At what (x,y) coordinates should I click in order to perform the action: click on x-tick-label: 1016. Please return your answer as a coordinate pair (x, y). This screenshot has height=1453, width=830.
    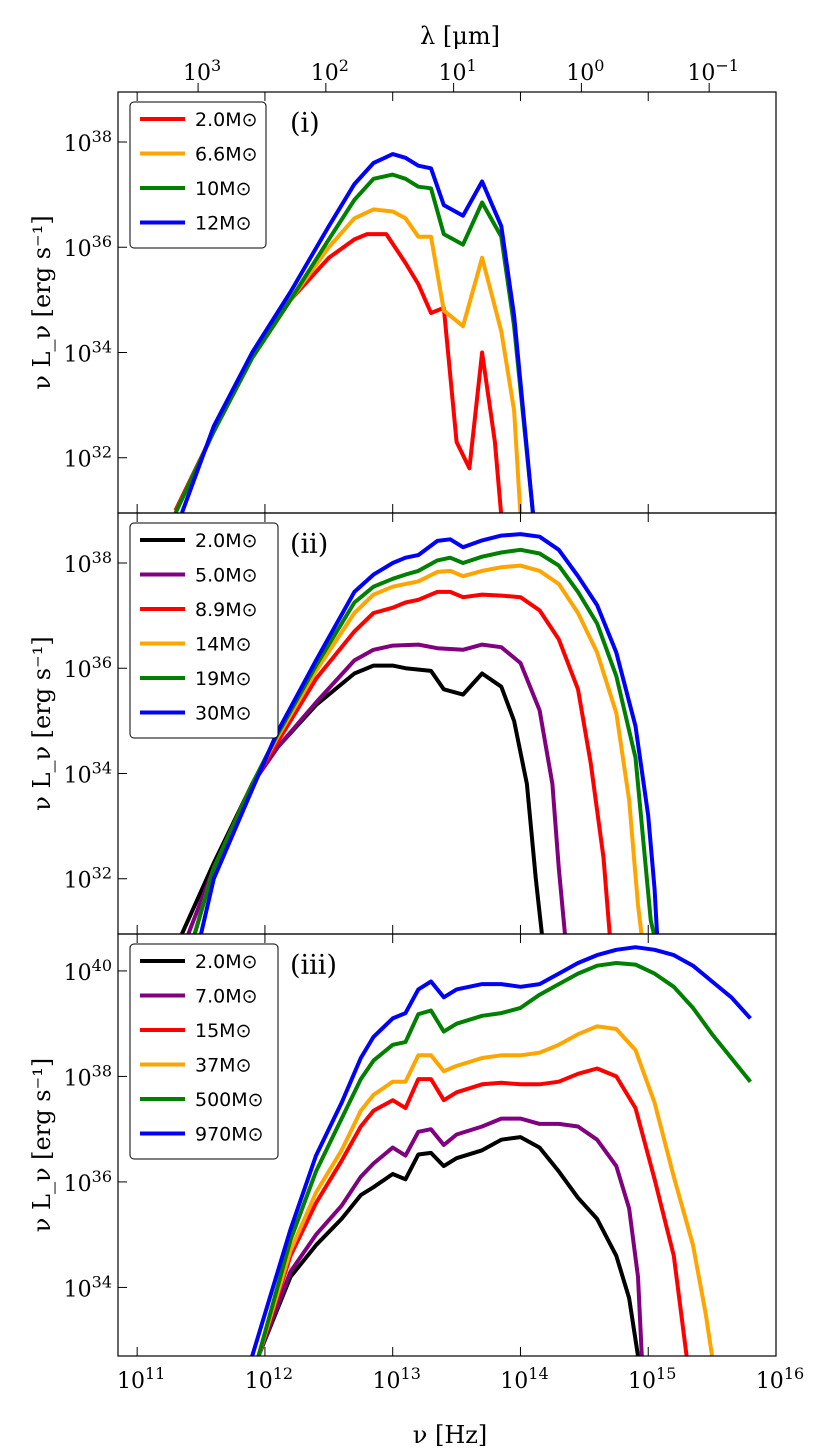
    Looking at the image, I should click on (780, 1379).